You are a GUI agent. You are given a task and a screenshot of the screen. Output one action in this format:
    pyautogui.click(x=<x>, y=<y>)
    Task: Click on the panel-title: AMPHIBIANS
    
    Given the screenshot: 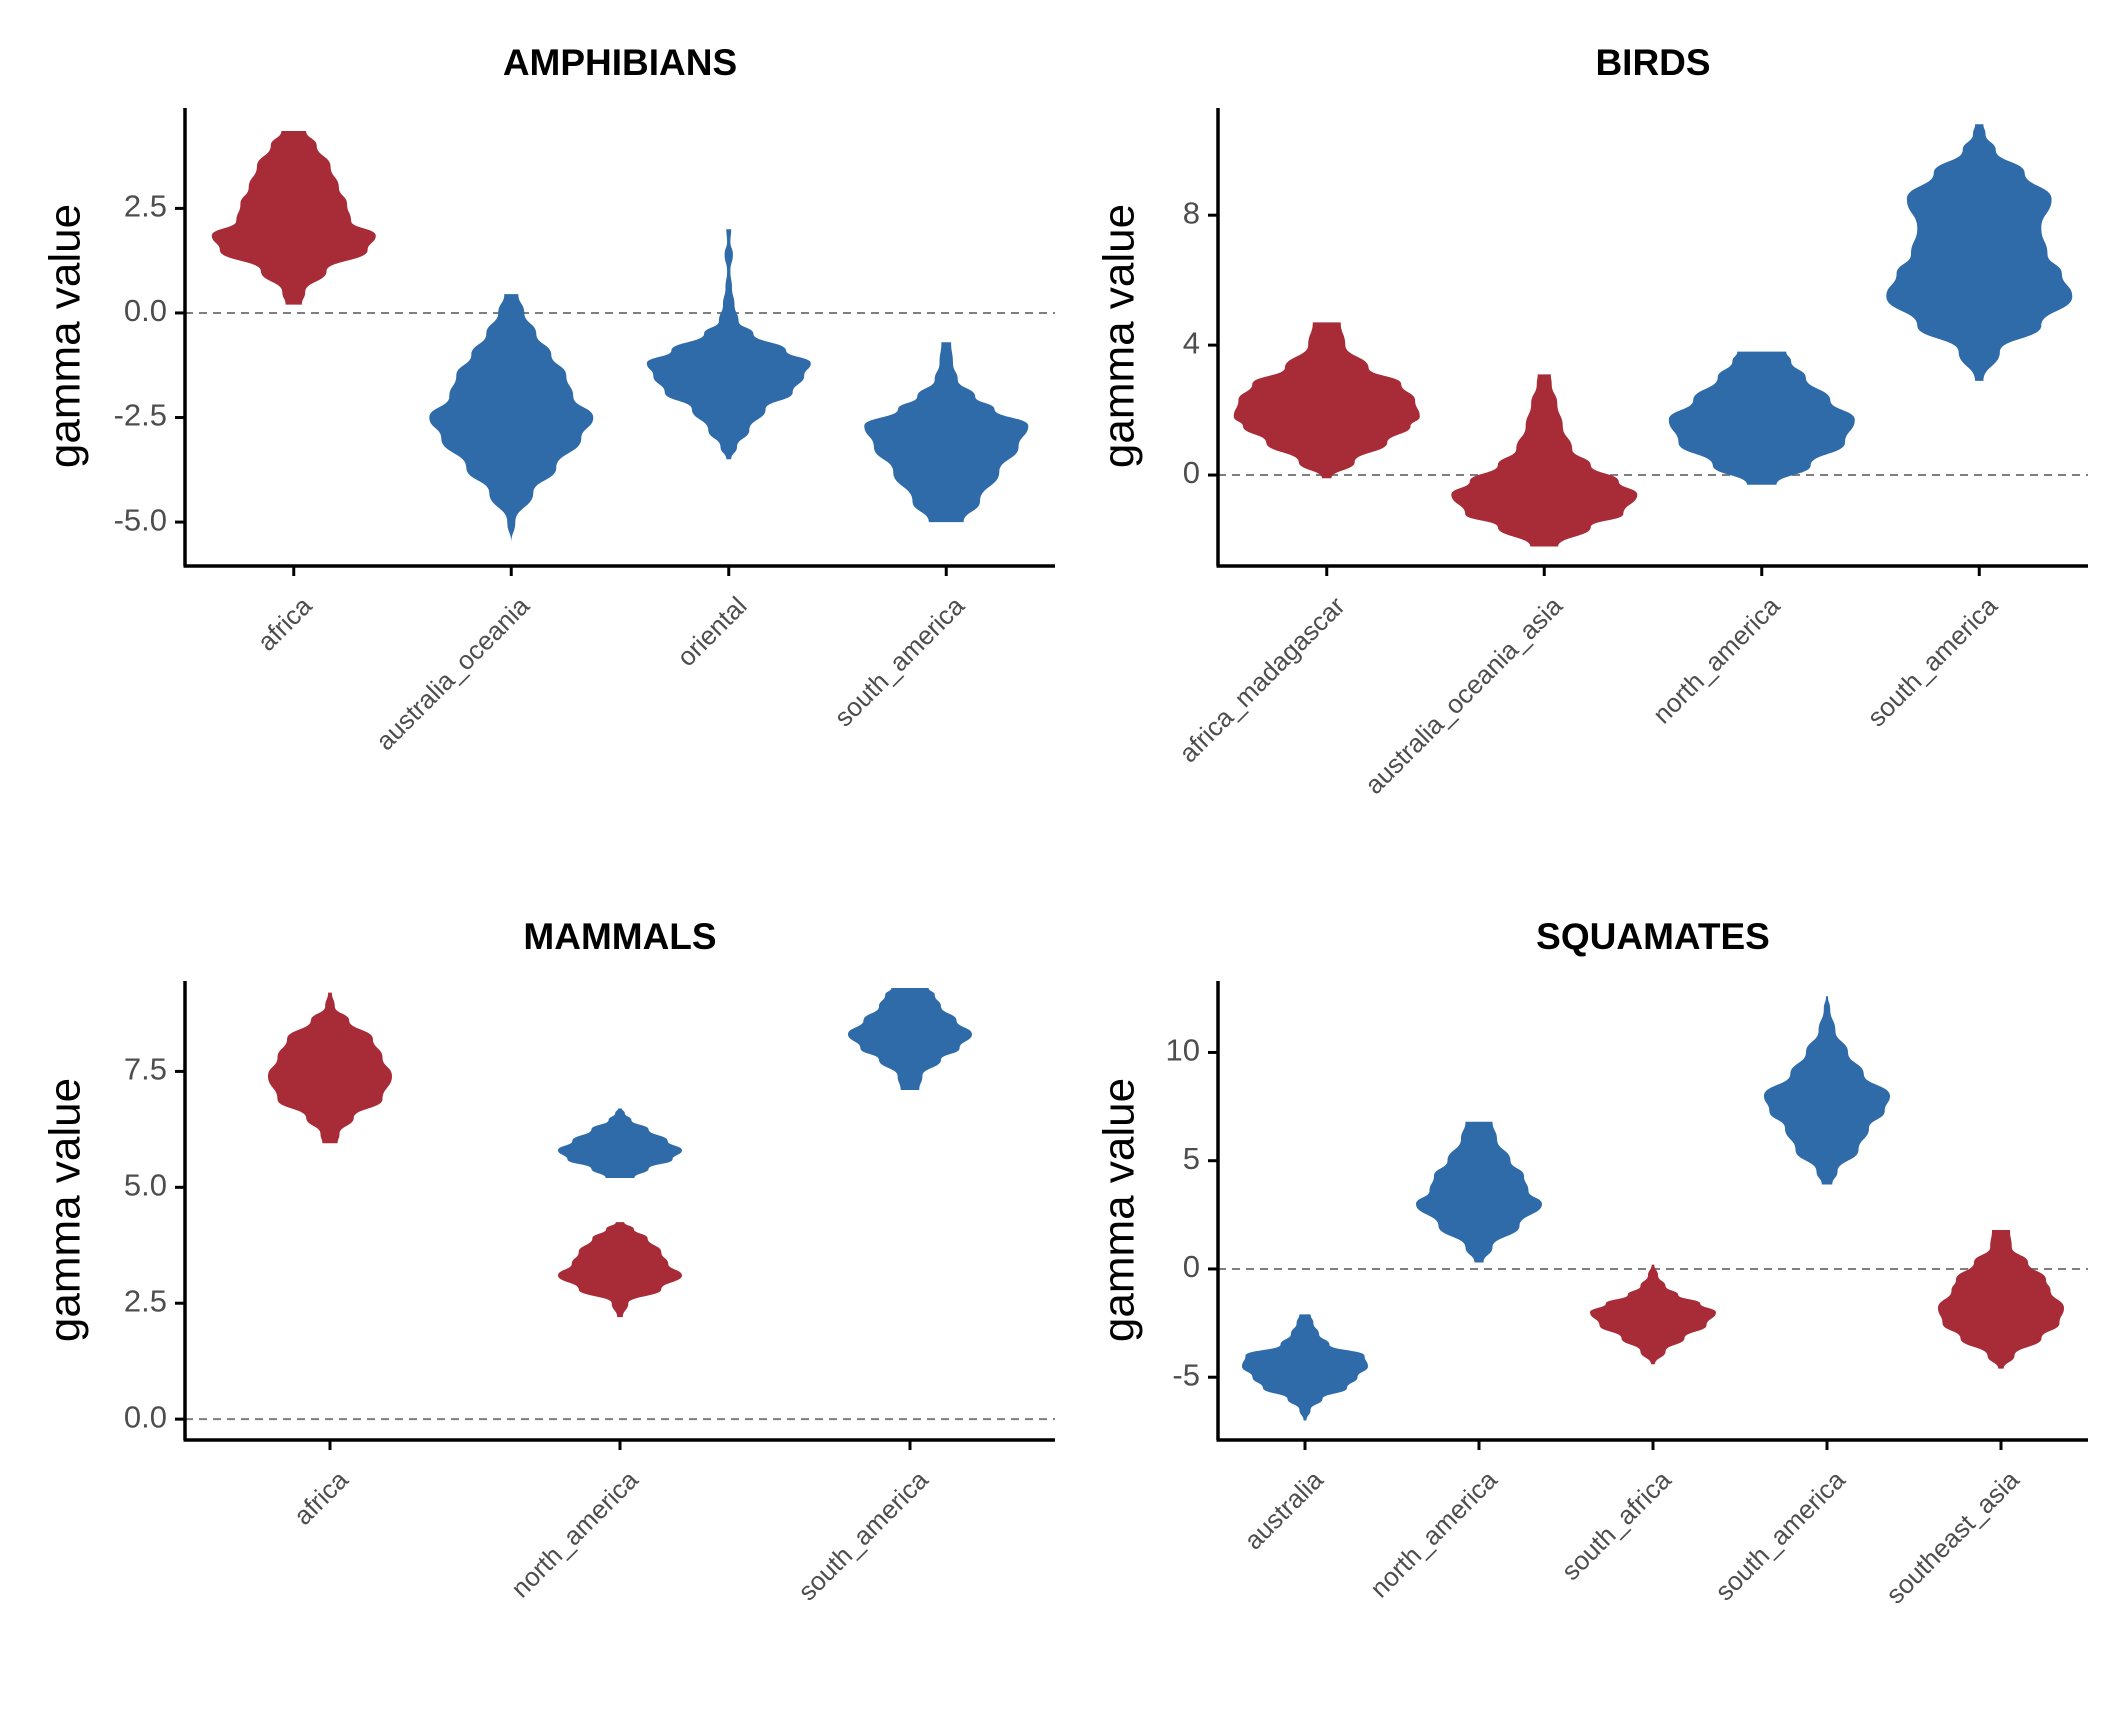 What is the action you would take?
    pyautogui.click(x=620, y=62)
    